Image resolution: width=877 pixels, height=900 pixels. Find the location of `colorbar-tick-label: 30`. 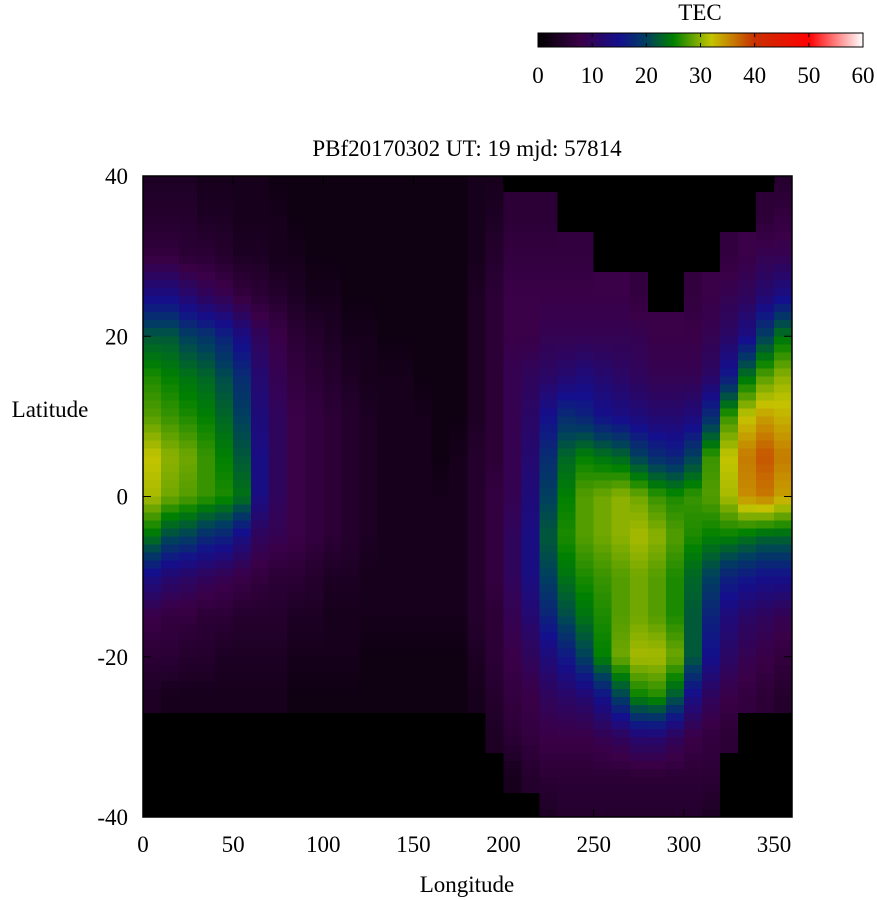

colorbar-tick-label: 30 is located at coordinates (700, 75).